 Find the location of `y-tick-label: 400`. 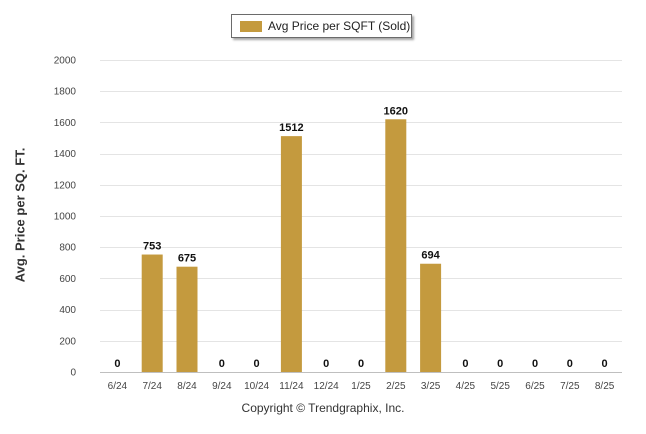

y-tick-label: 400 is located at coordinates (67, 310).